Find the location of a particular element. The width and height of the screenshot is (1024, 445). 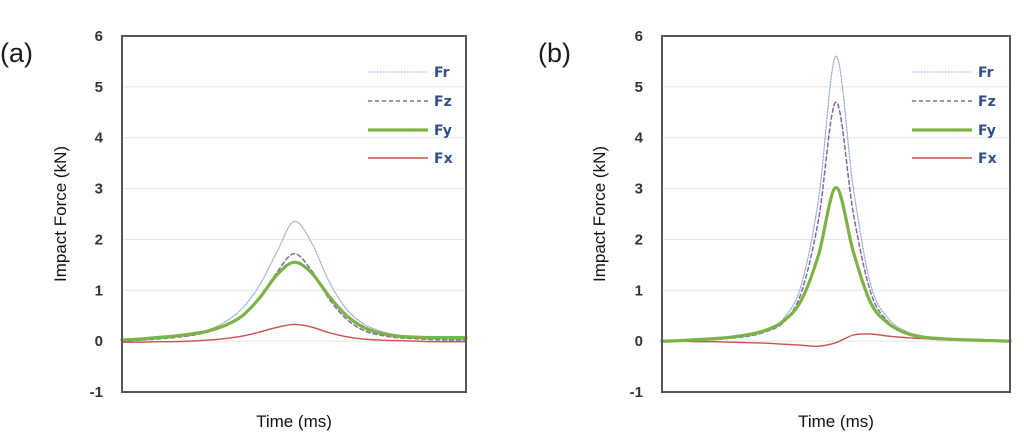

series-line-fz is located at coordinates (294, 297).